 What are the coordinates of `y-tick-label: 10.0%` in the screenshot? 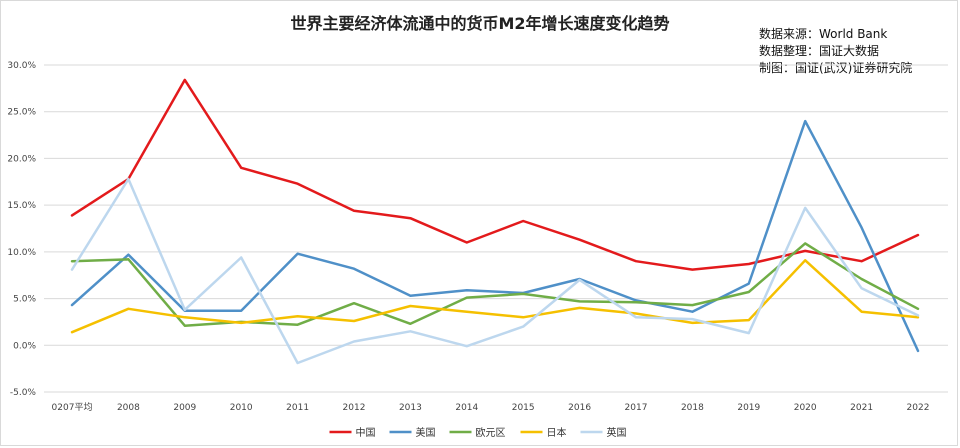 It's located at (21, 253).